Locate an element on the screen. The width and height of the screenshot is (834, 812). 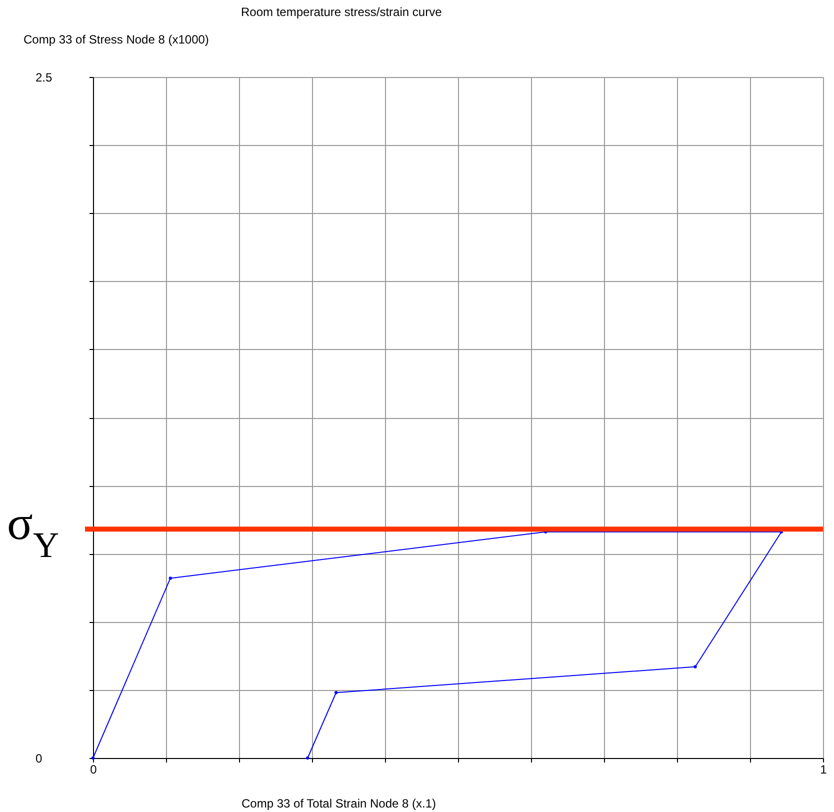
x-axis-title: Comp 33 of Total Strain Node 8 (x.1) is located at coordinates (339, 803).